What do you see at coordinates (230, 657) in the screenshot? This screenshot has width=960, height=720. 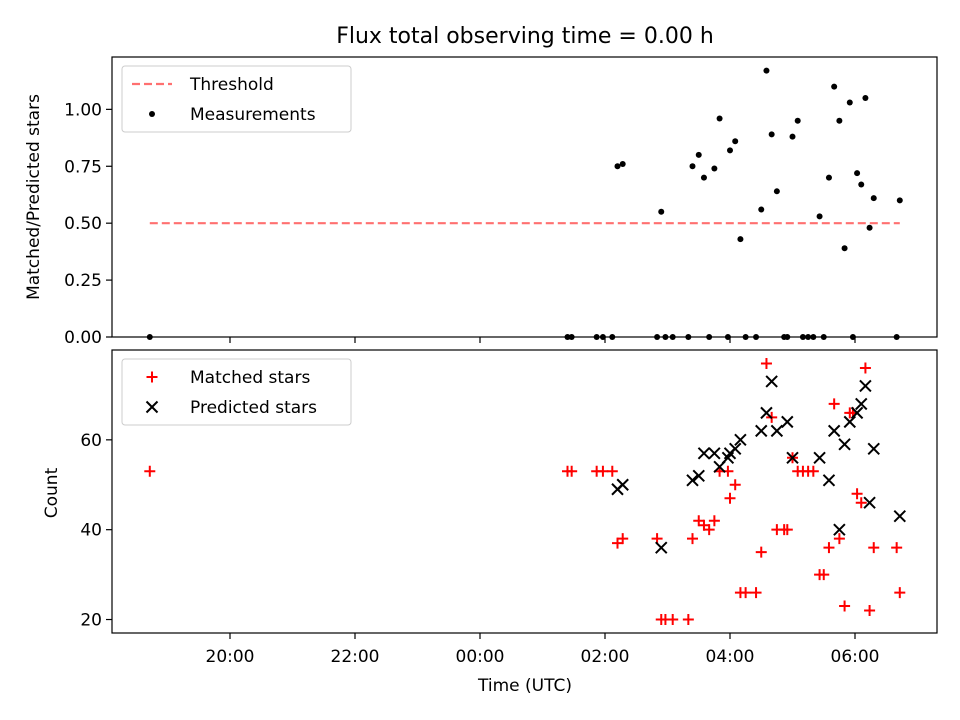 I see `x-tick-label: 20:00` at bounding box center [230, 657].